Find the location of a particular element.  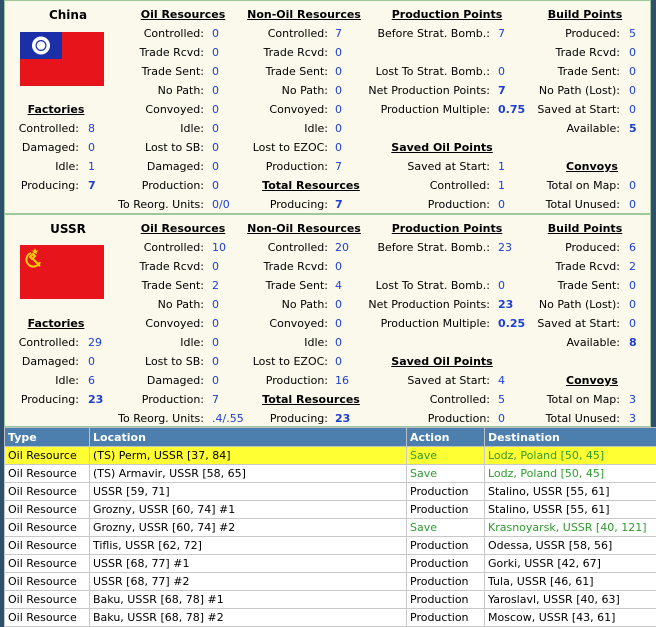

stat-label: Lost to EZOC: is located at coordinates (290, 361).